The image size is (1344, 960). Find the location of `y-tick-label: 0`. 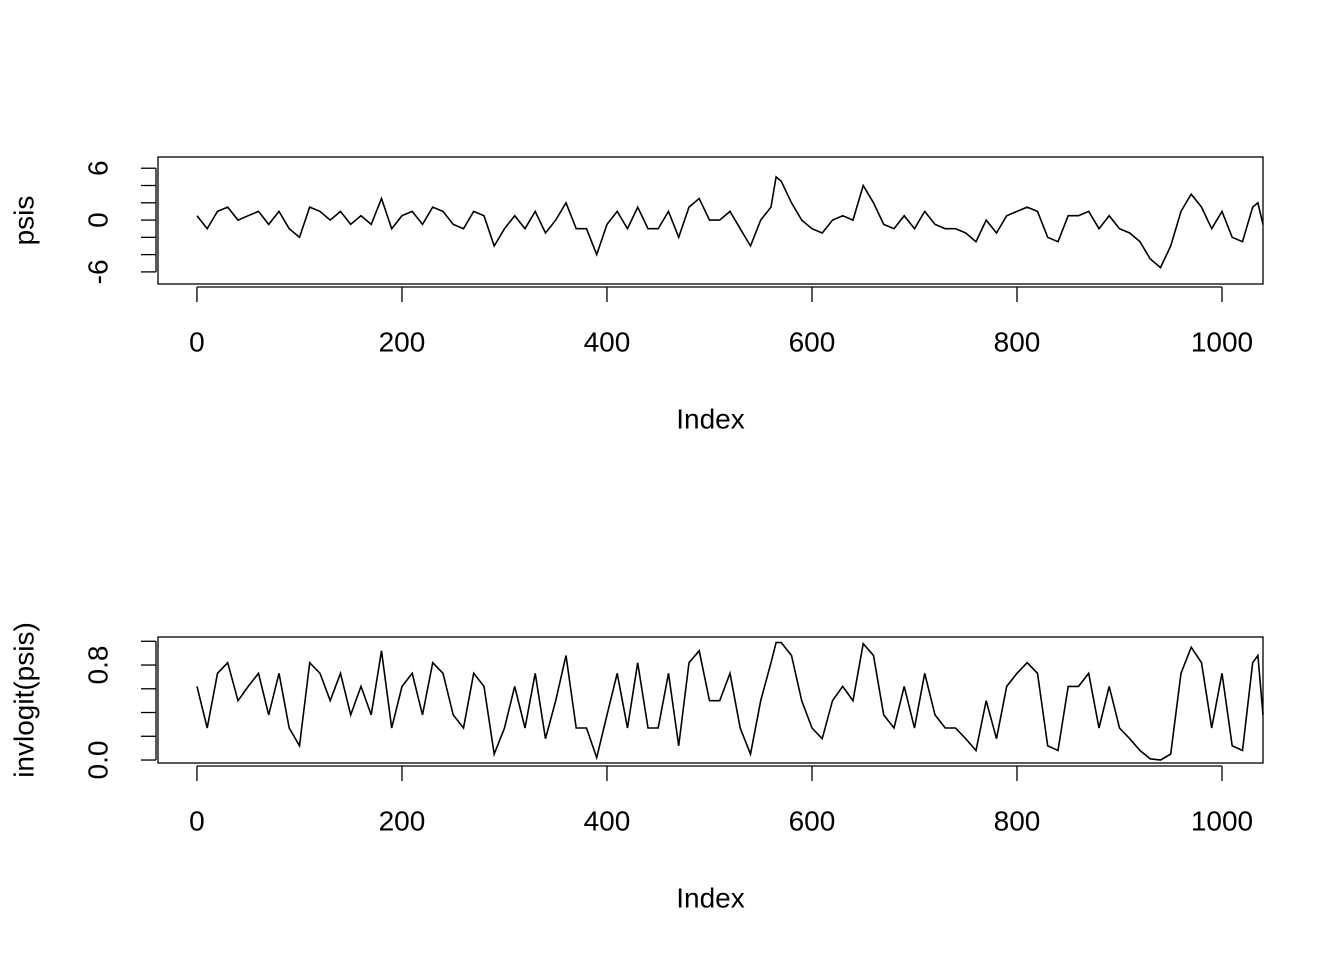

y-tick-label: 0 is located at coordinates (97, 220).